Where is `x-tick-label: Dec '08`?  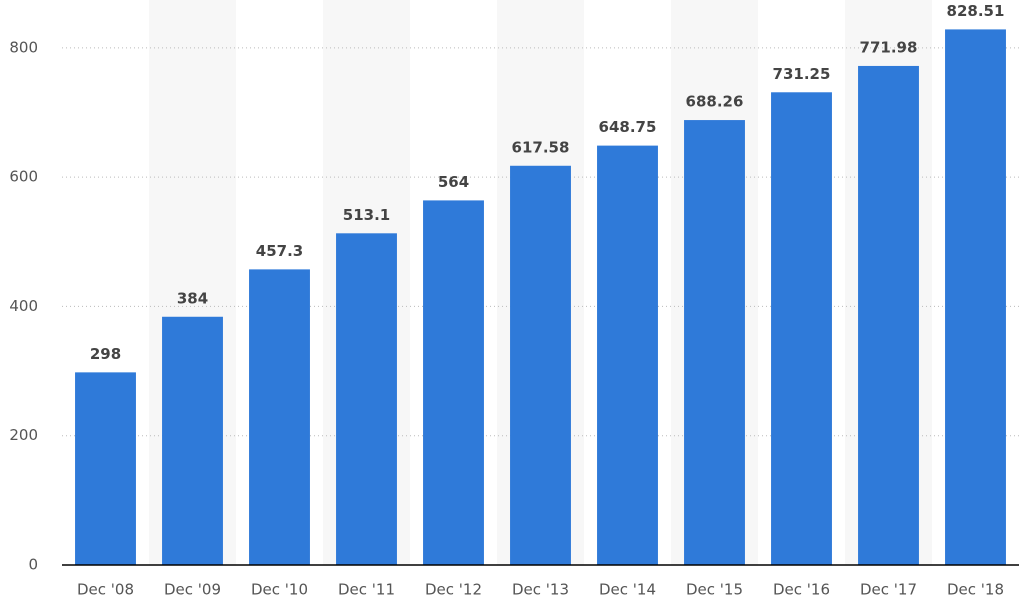 x-tick-label: Dec '08 is located at coordinates (105, 589).